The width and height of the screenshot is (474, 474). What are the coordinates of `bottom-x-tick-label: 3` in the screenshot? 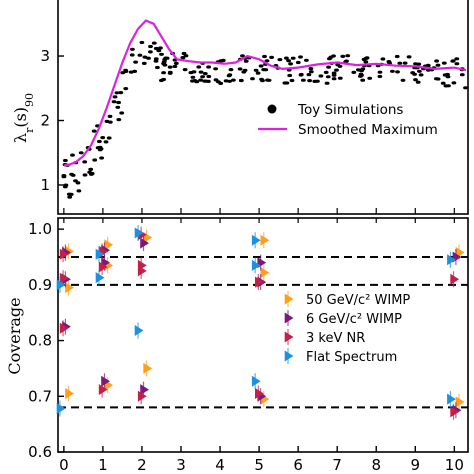 It's located at (181, 465).